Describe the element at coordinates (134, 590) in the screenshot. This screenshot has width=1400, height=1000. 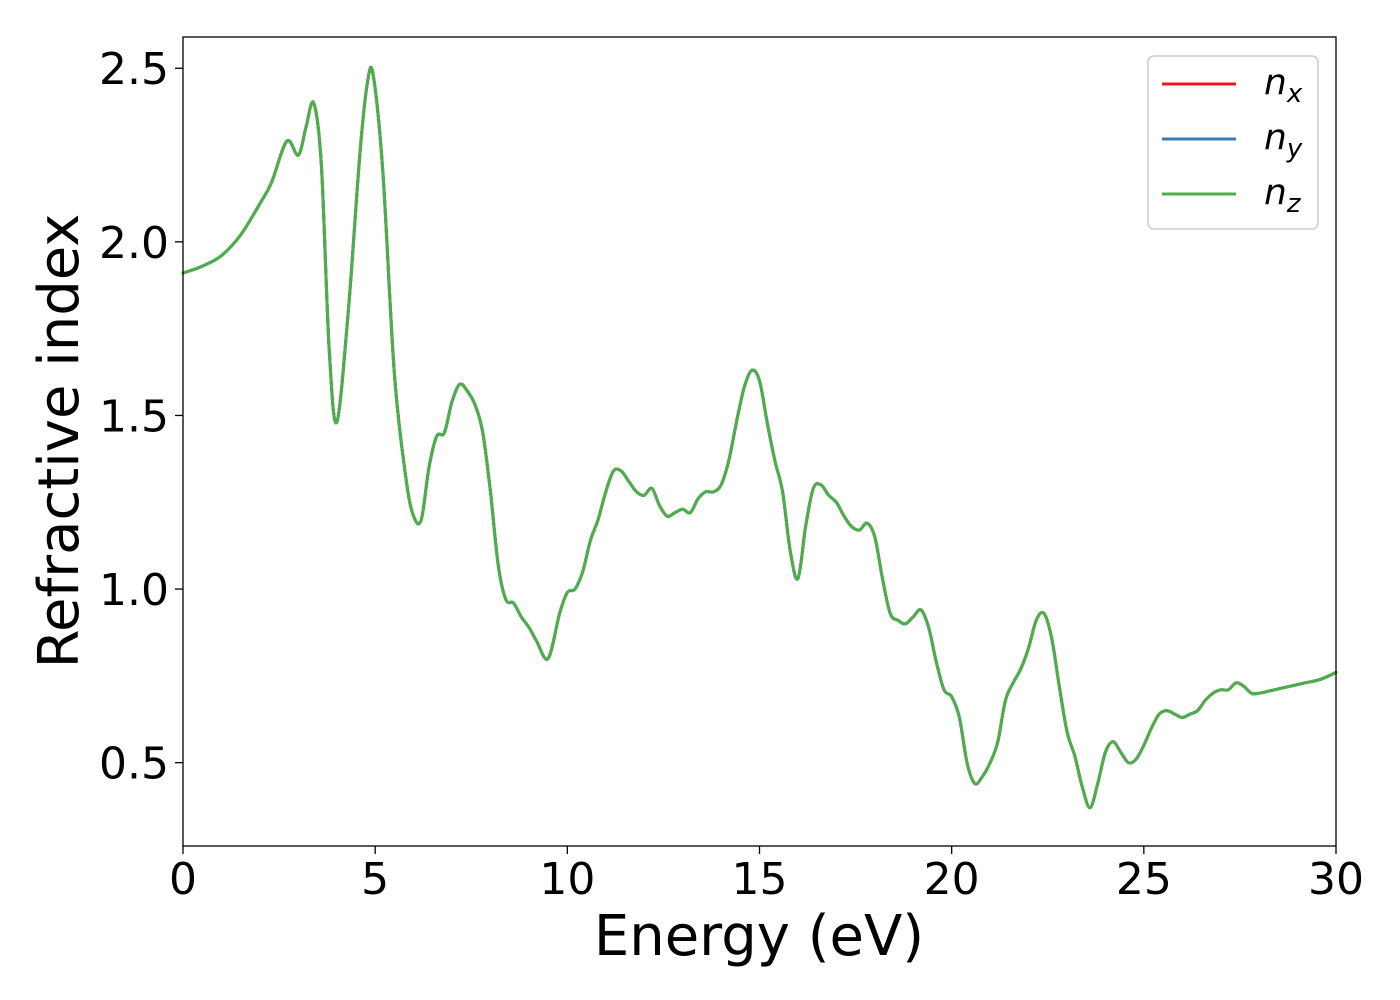
I see `y-tick-label: 1.0` at that location.